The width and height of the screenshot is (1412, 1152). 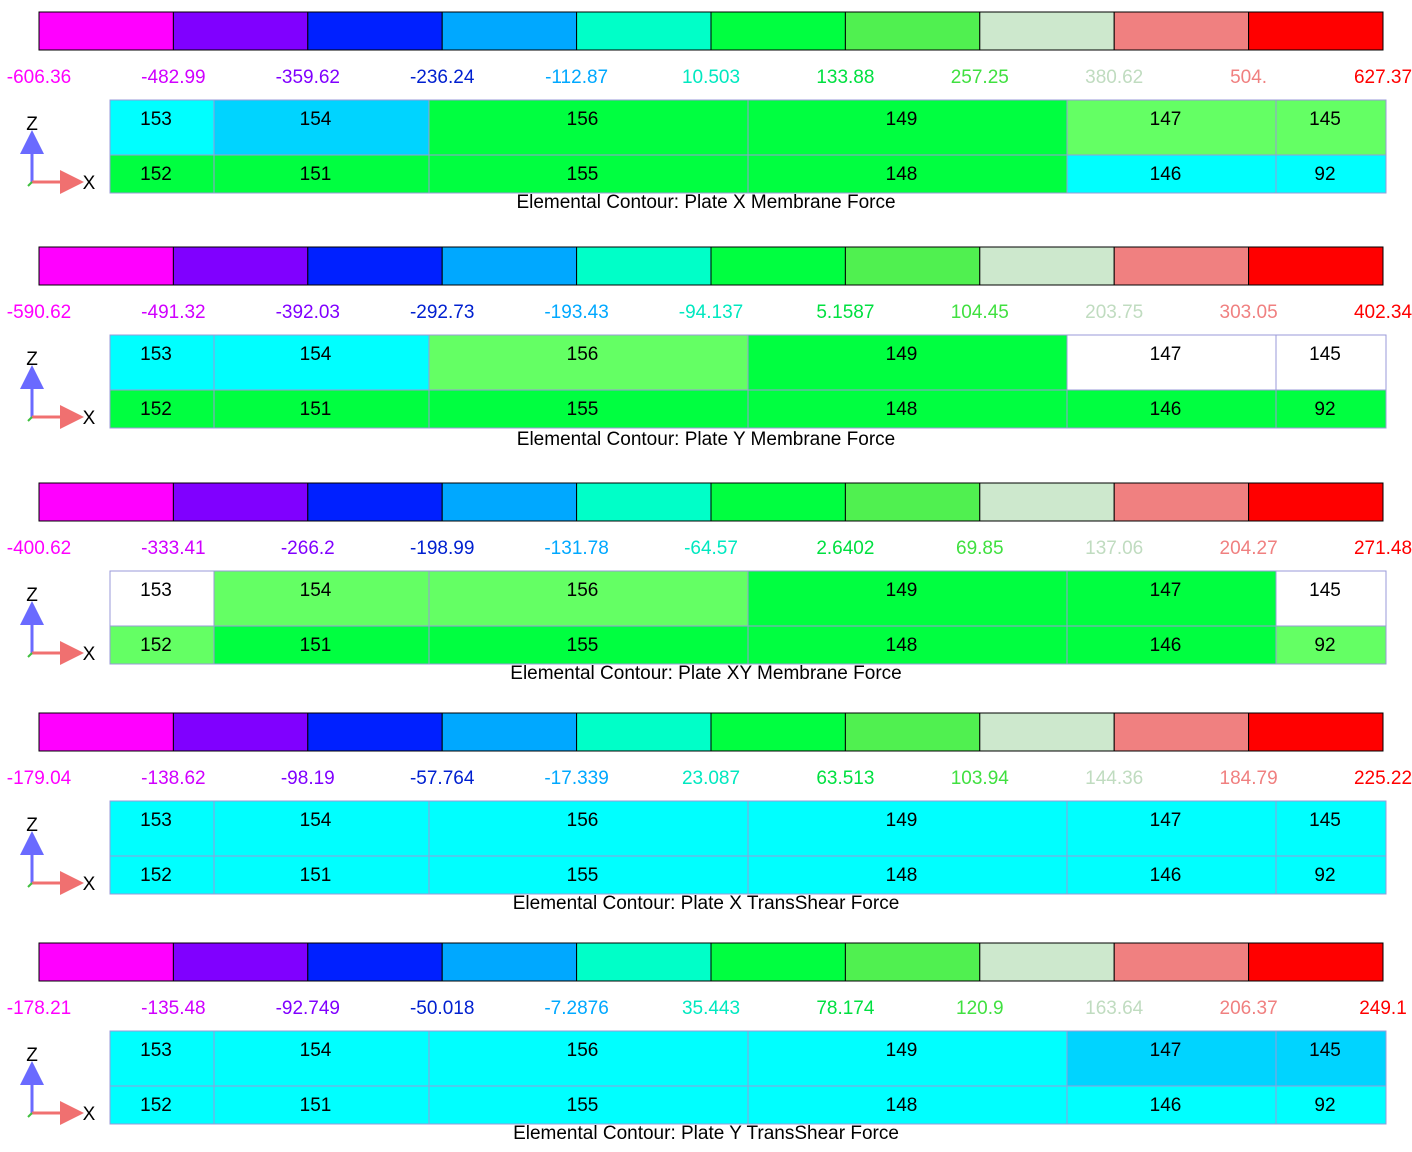 What do you see at coordinates (711, 312) in the screenshot?
I see `legend-label: -94.137` at bounding box center [711, 312].